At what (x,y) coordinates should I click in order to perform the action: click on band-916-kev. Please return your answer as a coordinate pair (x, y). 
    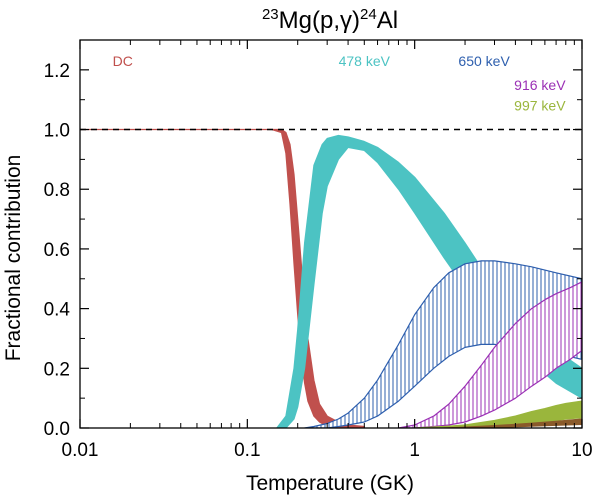
    Looking at the image, I should click on (489, 354).